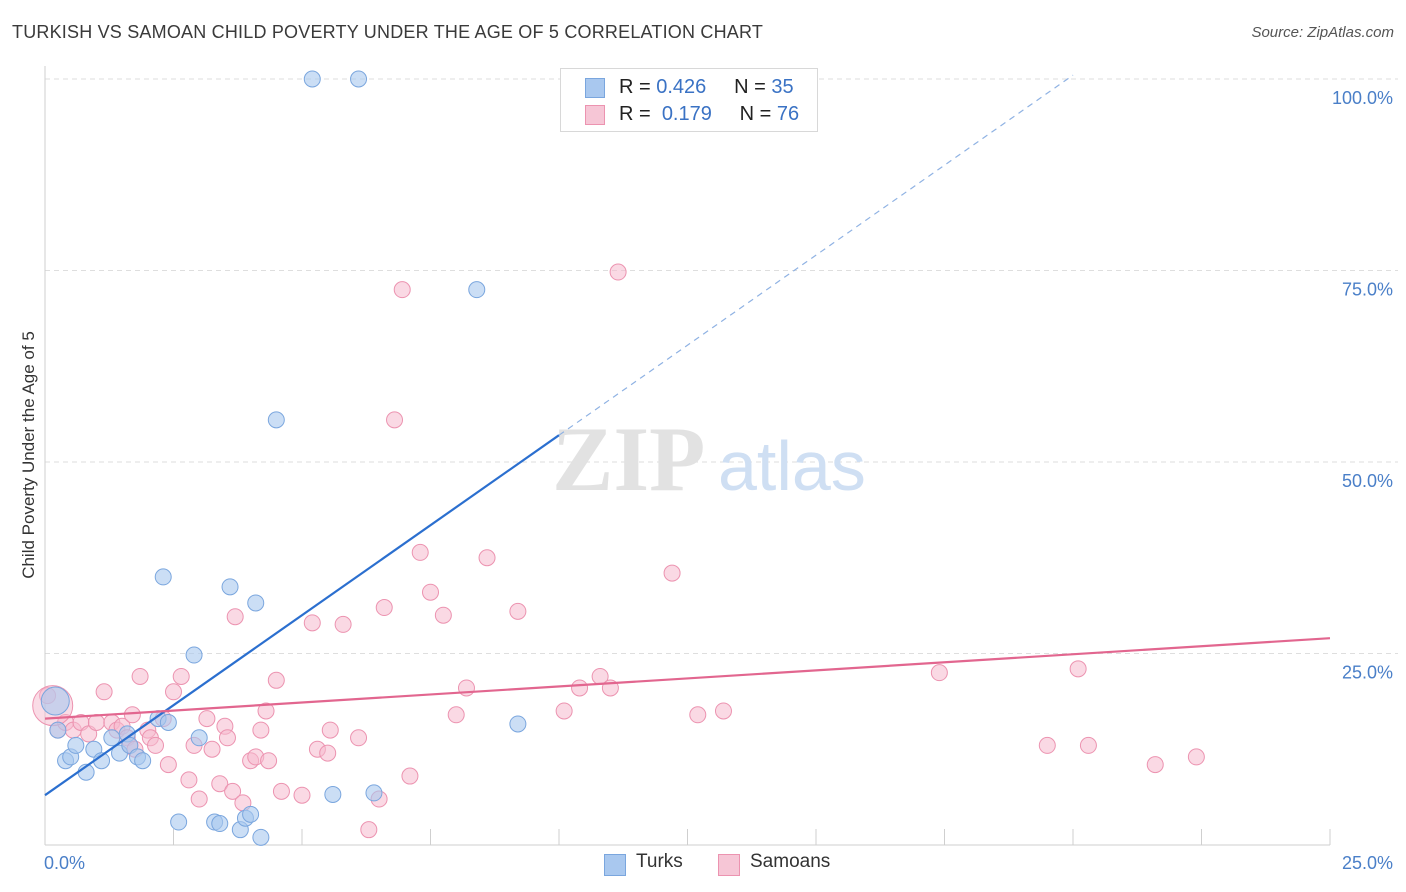 The height and width of the screenshot is (892, 1406). Describe the element at coordinates (64, 863) in the screenshot. I see `x-tick-label: 0.0%` at that location.